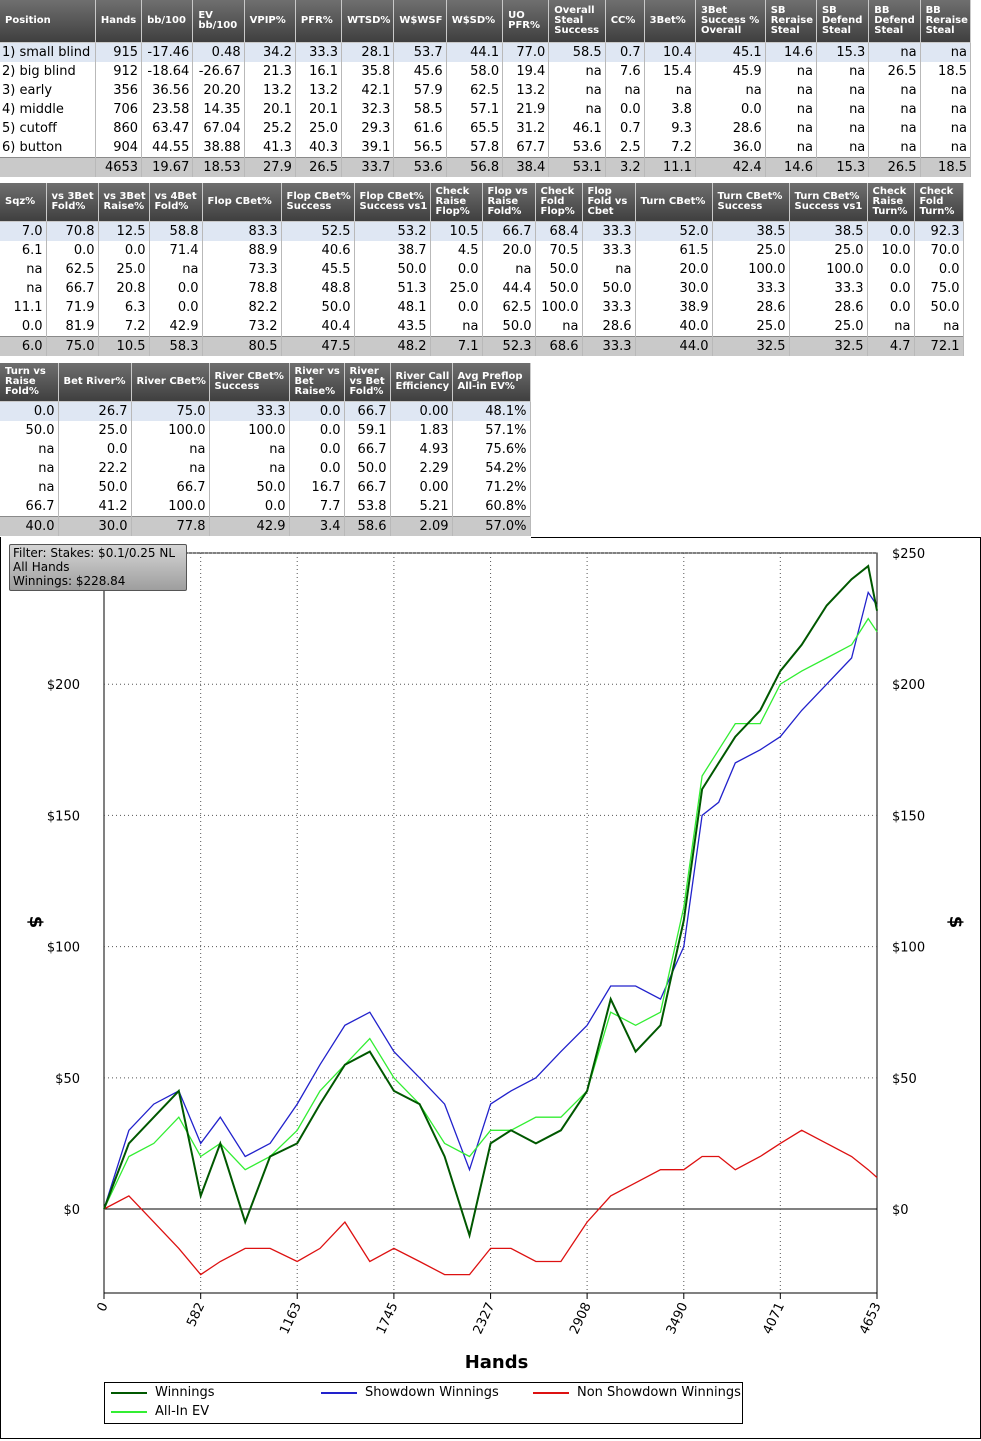 Image resolution: width=981 pixels, height=1441 pixels. I want to click on table-row: 0.0 26.7 75.0 33.3 0.0 66.7 0.00 48.1%, so click(265, 411).